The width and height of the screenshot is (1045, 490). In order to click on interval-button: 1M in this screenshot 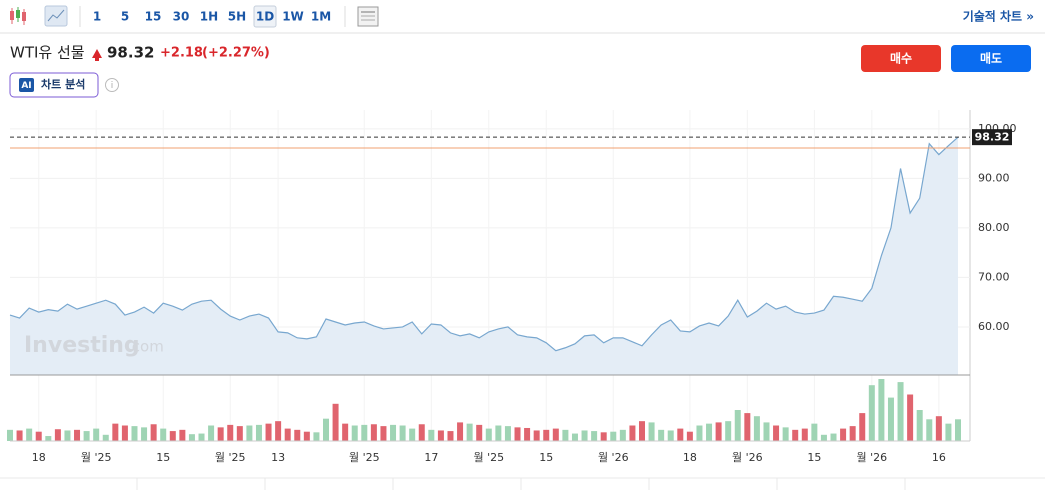, I will do `click(321, 17)`.